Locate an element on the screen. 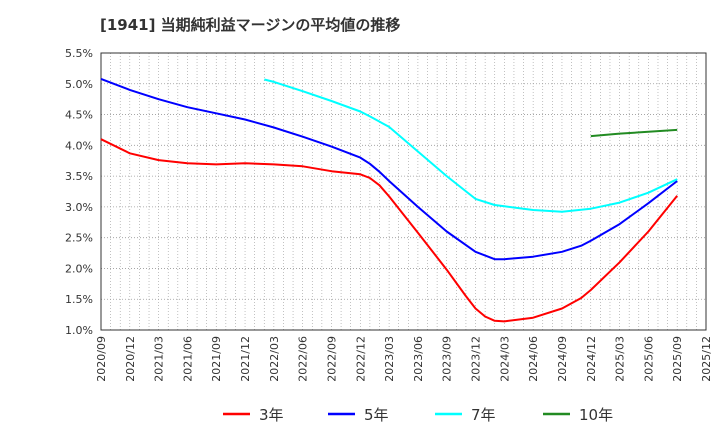 This screenshot has width=720, height=440. chart-title: [1941] 当期純利益マージンの平均値の推移 is located at coordinates (250, 25).